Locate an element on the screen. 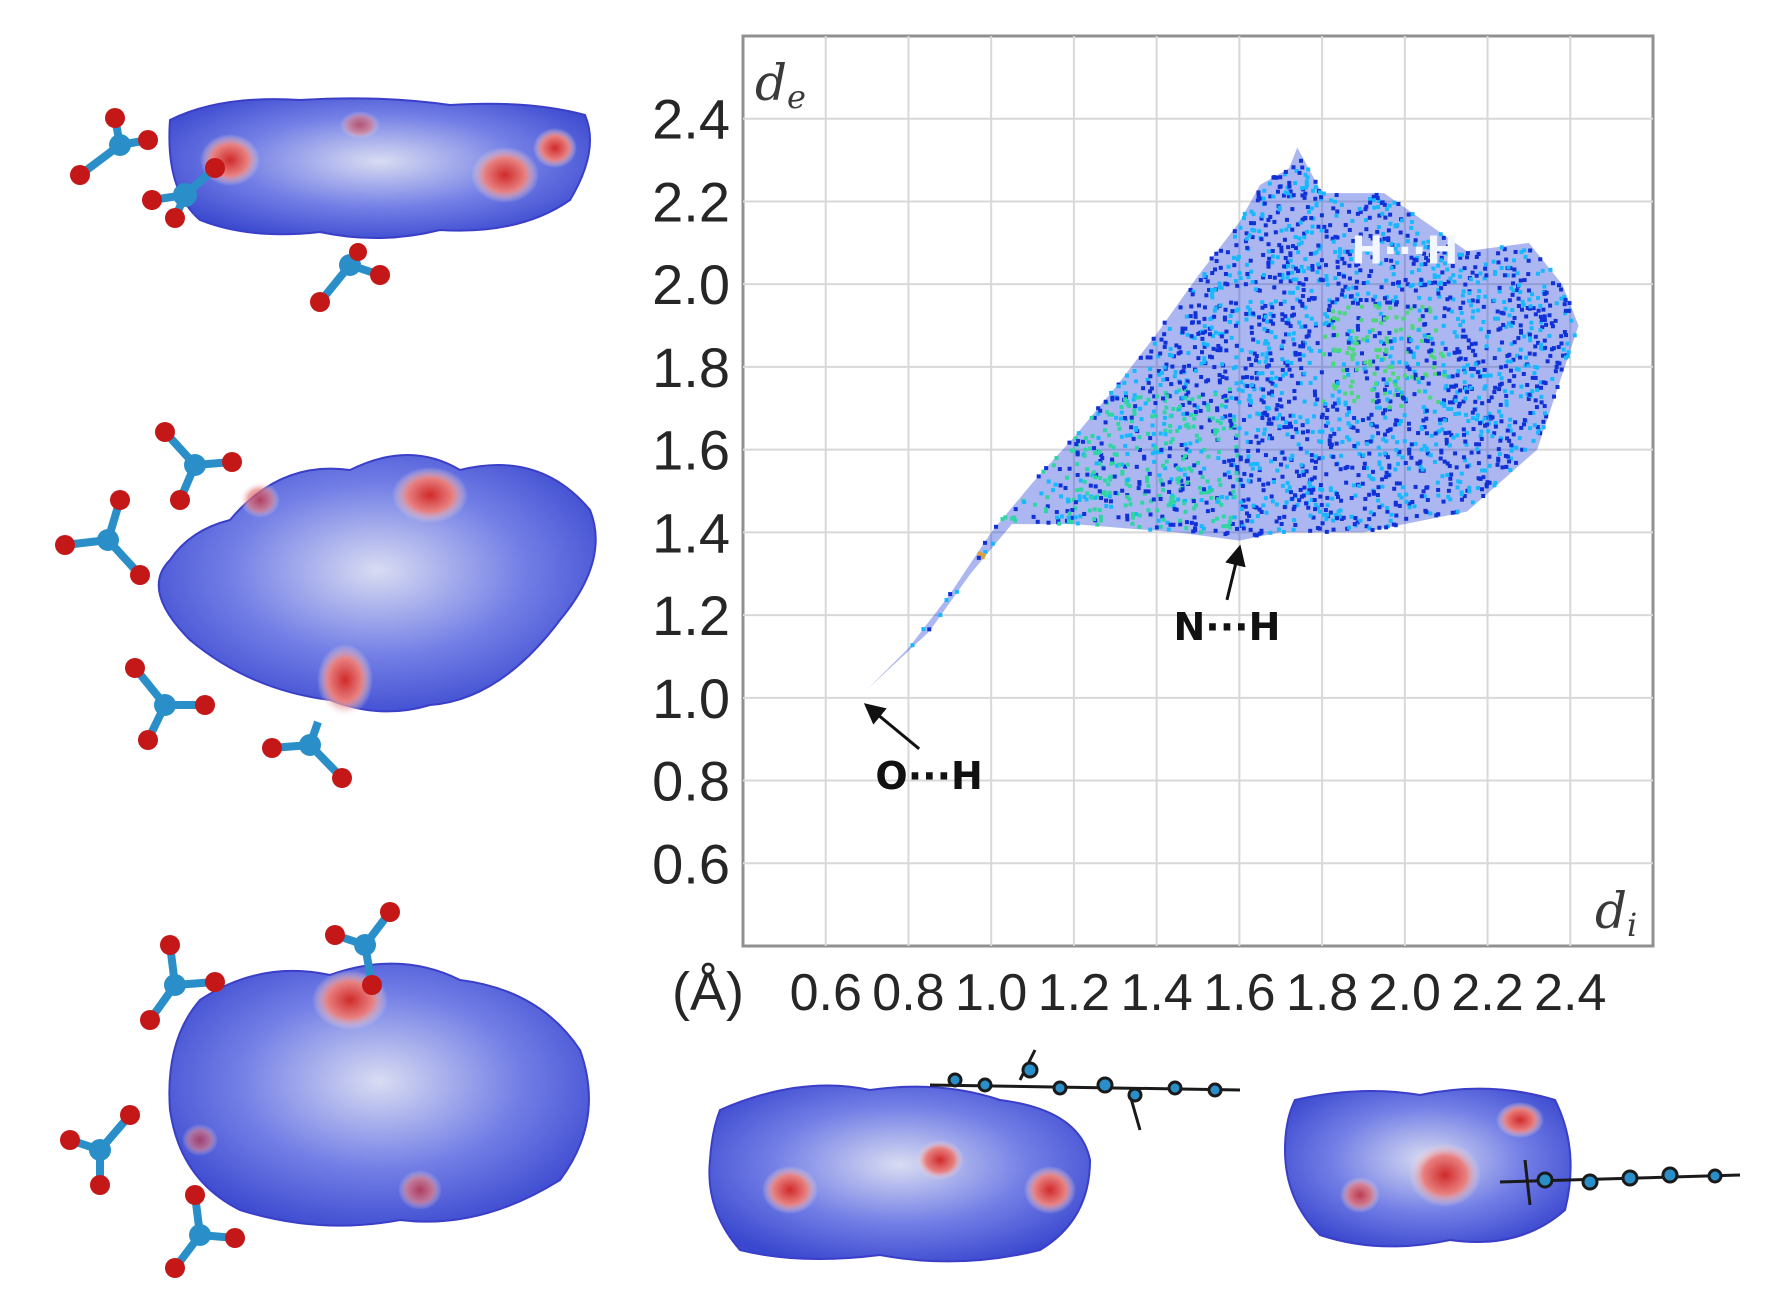  nitrate-anion-icon is located at coordinates (198, 466).